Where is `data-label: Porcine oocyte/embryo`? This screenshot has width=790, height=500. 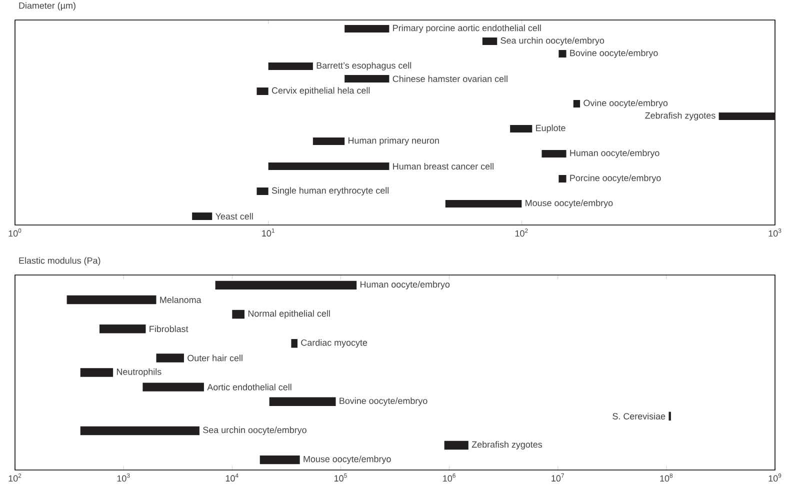
data-label: Porcine oocyte/embryo is located at coordinates (615, 178).